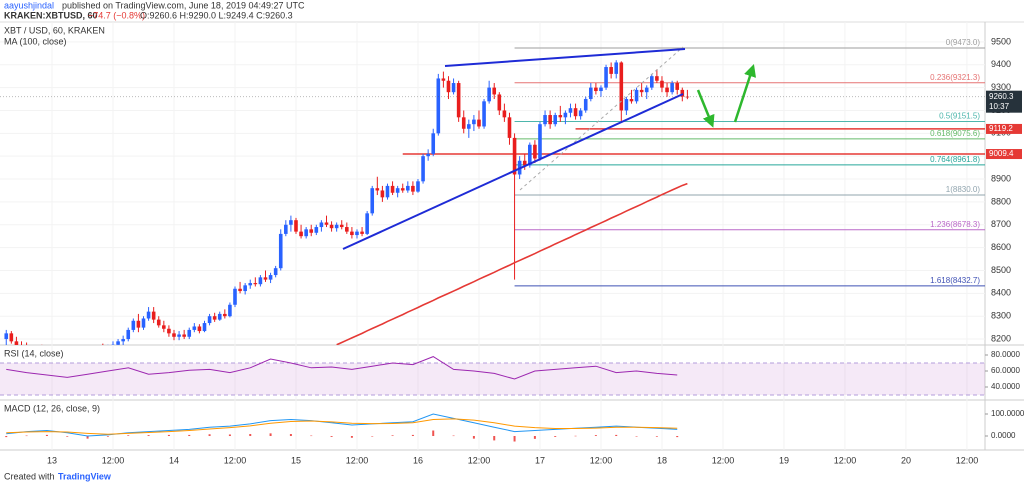 The image size is (1024, 486). I want to click on fib-label: 1.618(8432.7), so click(955, 280).